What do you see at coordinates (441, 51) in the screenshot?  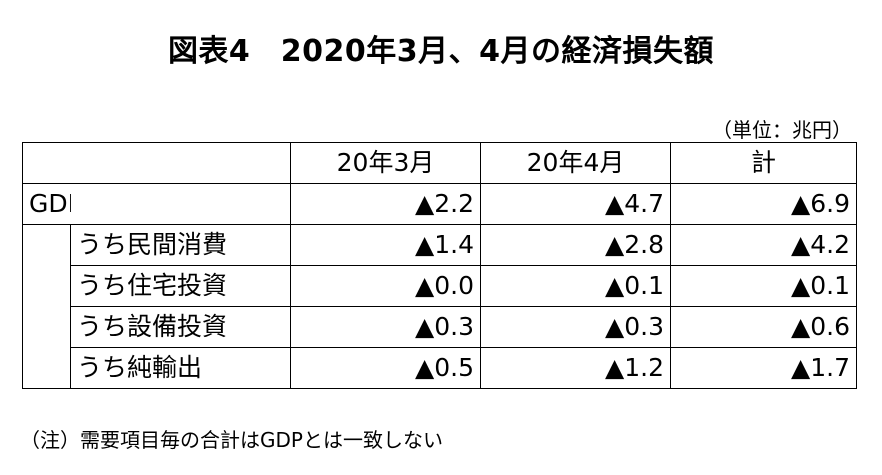 I see `page-title: 図表4 2020年3月、4月の経済損失額` at bounding box center [441, 51].